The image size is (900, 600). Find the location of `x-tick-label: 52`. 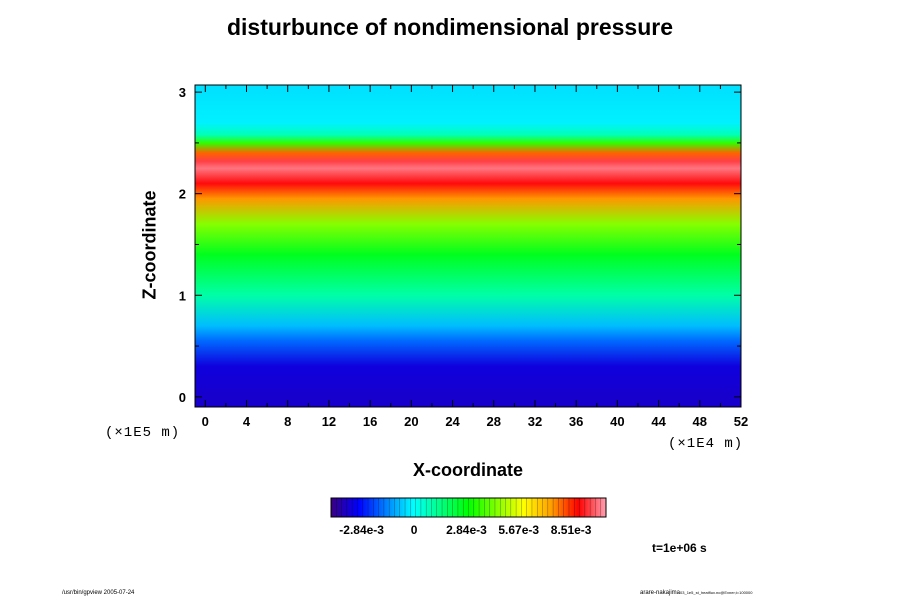

x-tick-label: 52 is located at coordinates (741, 421).